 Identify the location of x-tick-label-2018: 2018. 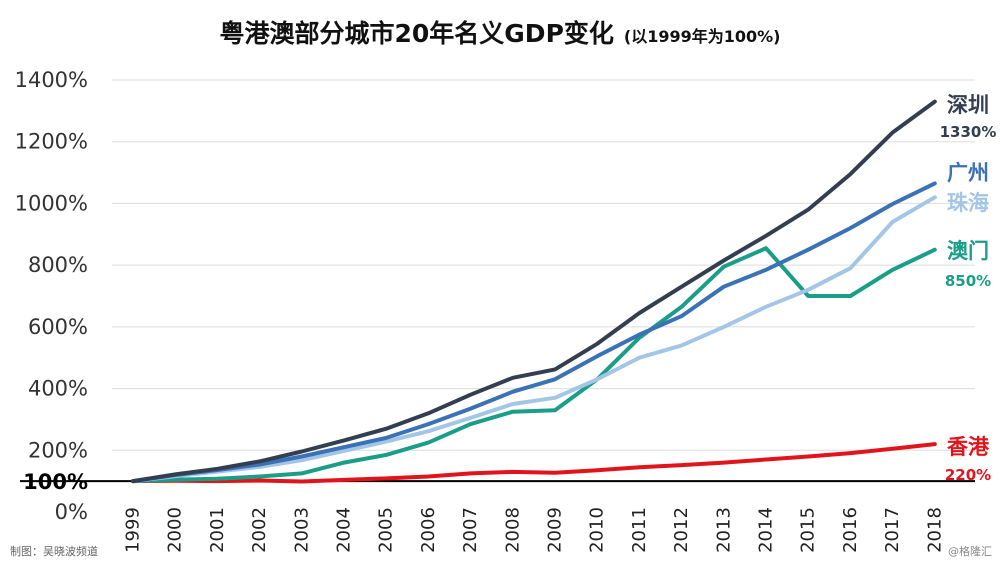
(934, 530).